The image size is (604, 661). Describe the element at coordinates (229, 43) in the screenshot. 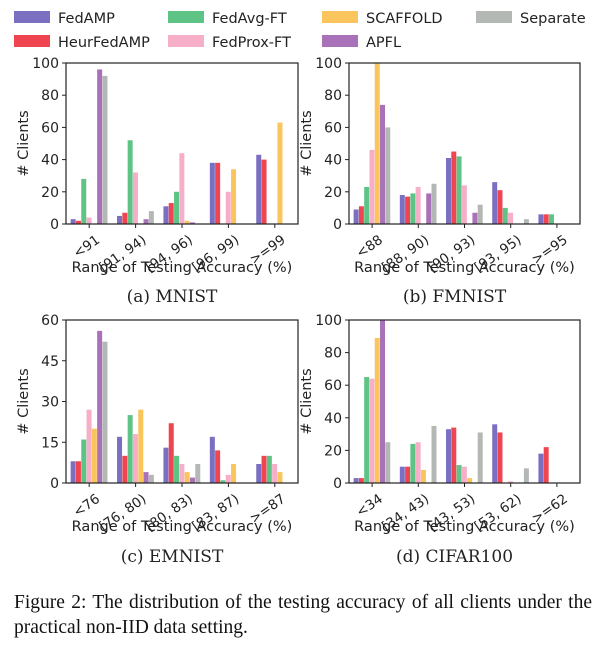

I see `legend-item: FedProx-FT` at that location.